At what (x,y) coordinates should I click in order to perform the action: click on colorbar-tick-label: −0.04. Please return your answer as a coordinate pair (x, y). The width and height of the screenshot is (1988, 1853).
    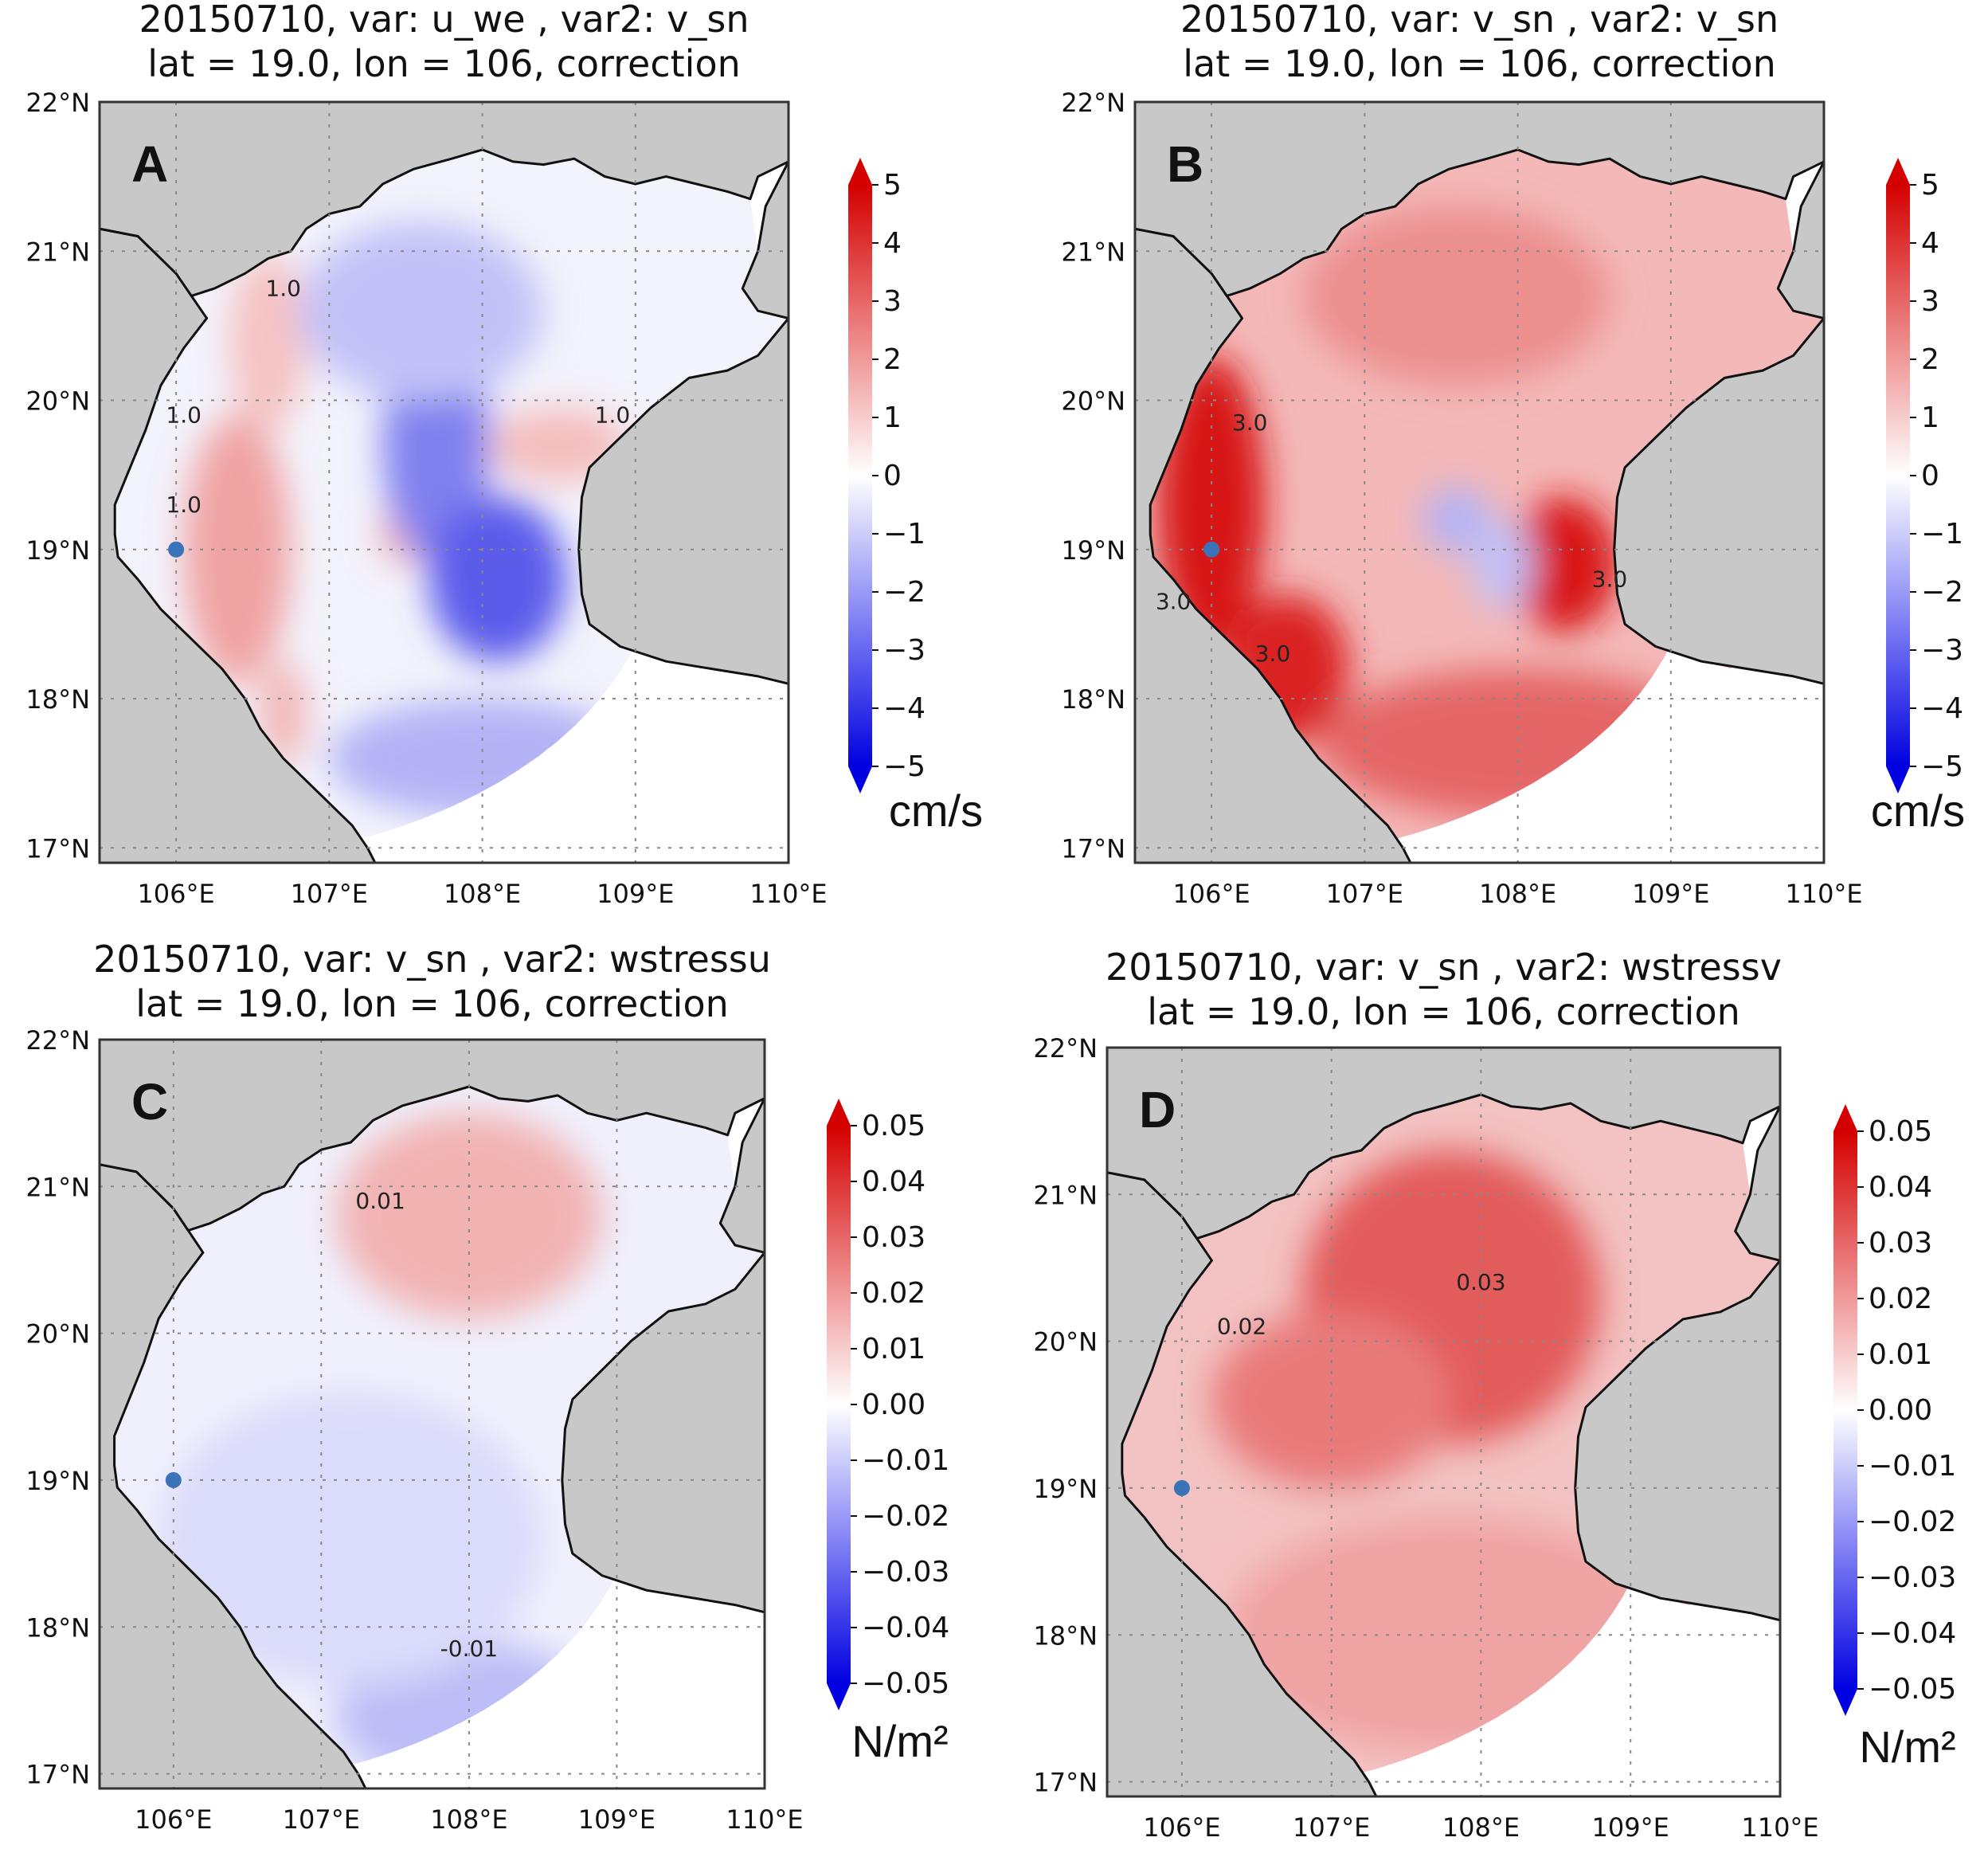
    Looking at the image, I should click on (1912, 1634).